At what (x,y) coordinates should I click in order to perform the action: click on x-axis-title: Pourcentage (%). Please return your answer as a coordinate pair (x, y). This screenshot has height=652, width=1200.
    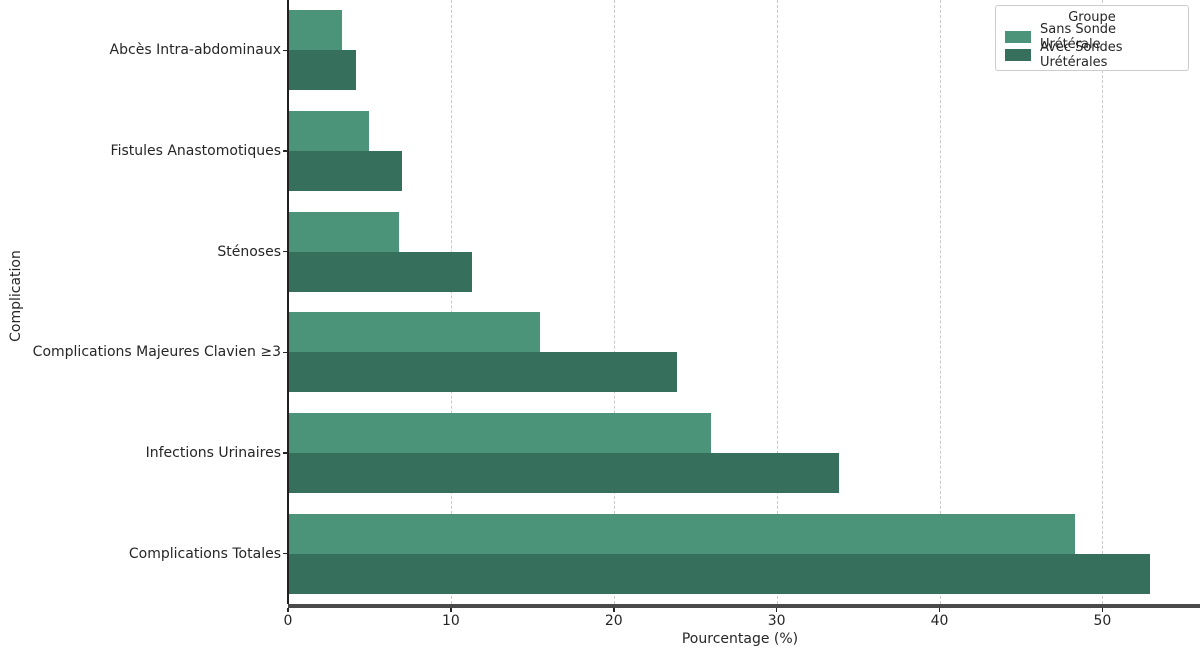
    Looking at the image, I should click on (740, 639).